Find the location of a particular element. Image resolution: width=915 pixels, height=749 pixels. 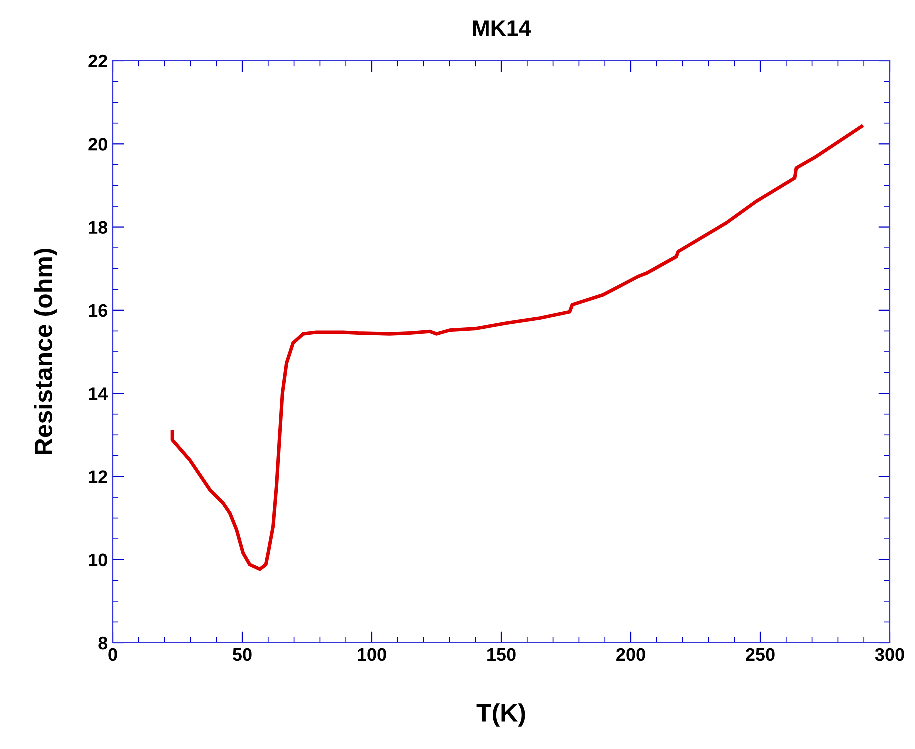

x-axis-title: T(K) is located at coordinates (501, 715).